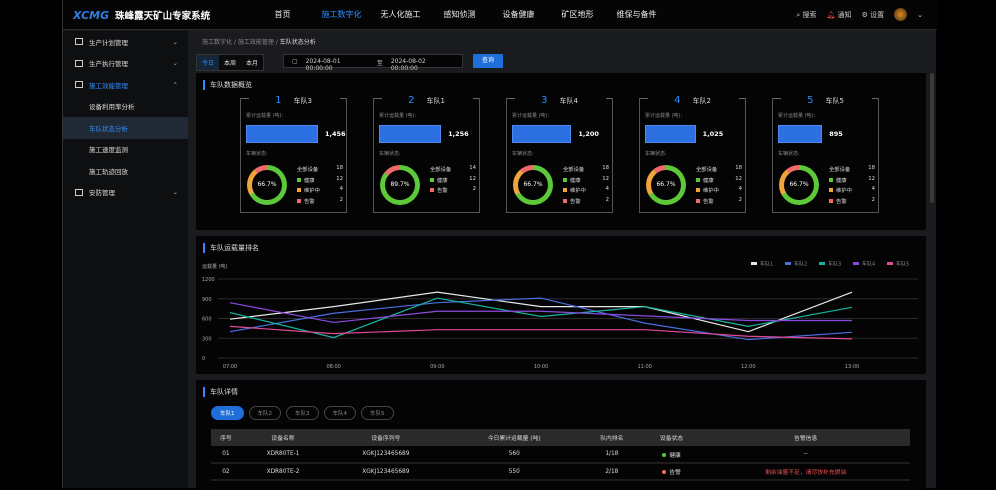  Describe the element at coordinates (664, 116) in the screenshot. I see `volume-label: 累计运载量 (吨):` at that location.